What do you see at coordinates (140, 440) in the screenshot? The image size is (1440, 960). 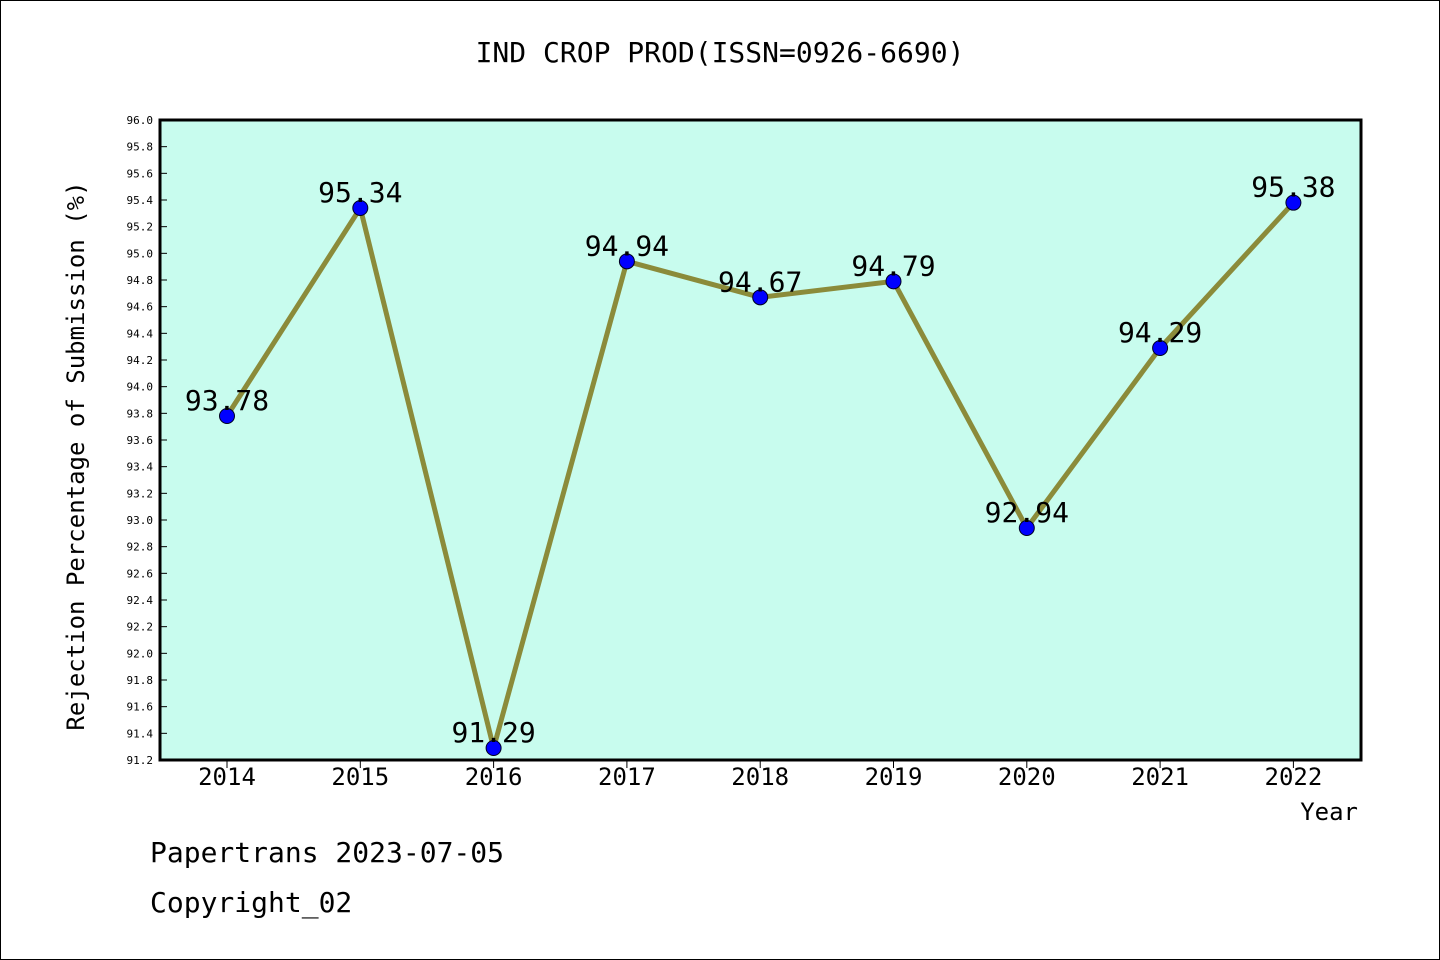 I see `y-tick-label: 93.6` at bounding box center [140, 440].